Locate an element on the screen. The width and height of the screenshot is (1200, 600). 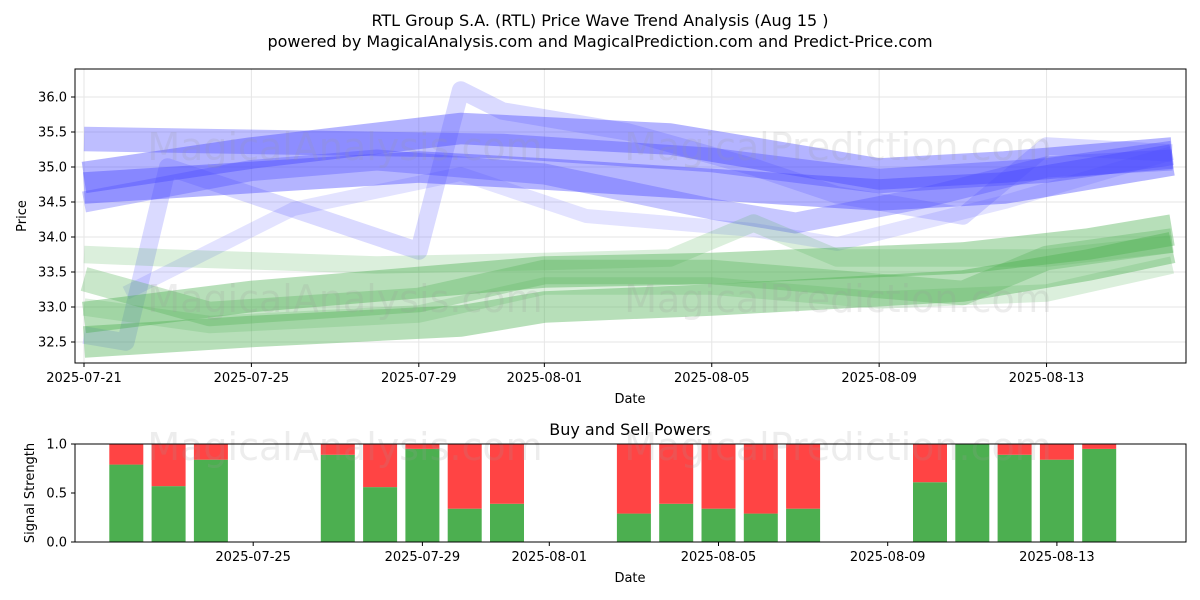
price-y-tick-label: 33.0 is located at coordinates (52, 308).